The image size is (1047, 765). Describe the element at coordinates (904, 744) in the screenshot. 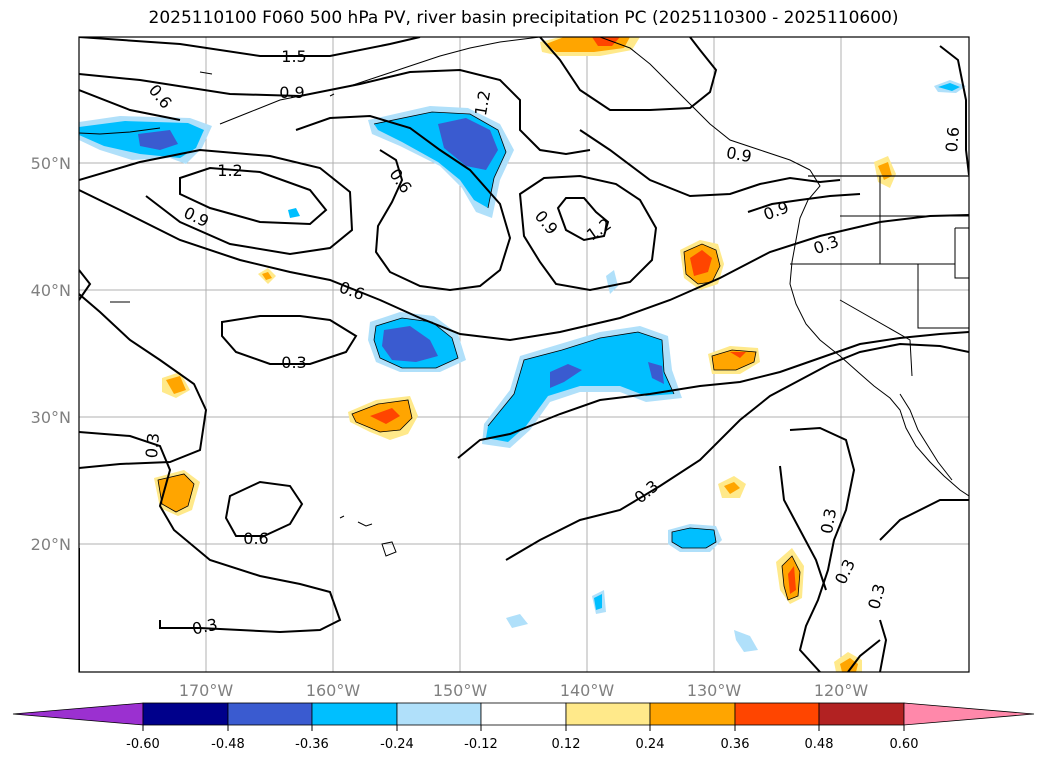

I see `colorbar-tick-label: 0.60` at that location.